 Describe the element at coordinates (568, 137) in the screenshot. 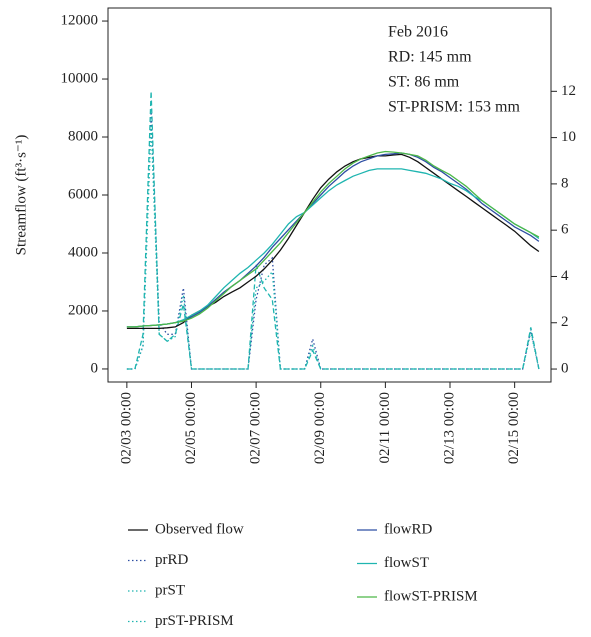

I see `y2-tick-label: 10` at that location.